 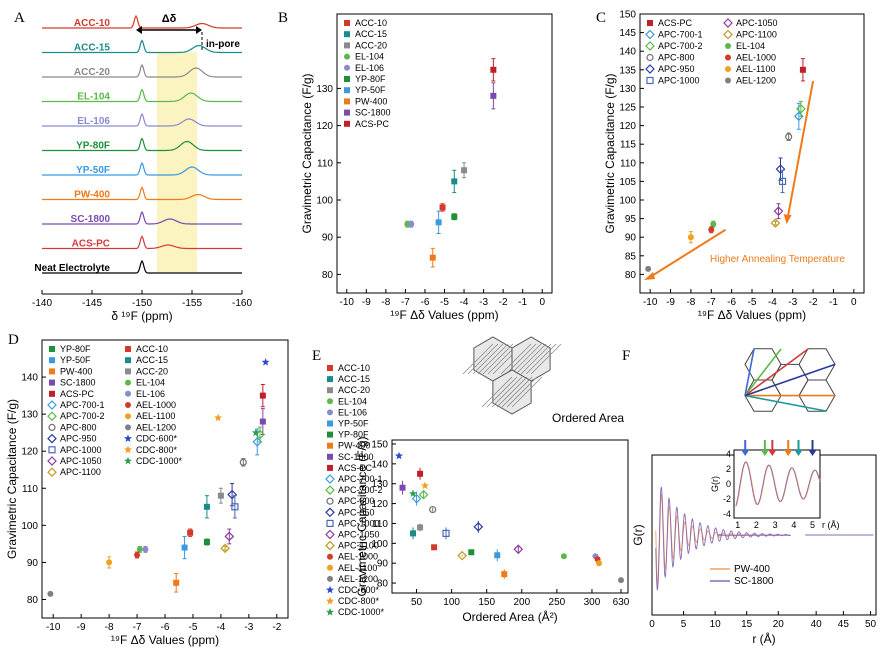 What do you see at coordinates (157, 439) in the screenshot?
I see `legend-label: CDC-600*` at bounding box center [157, 439].